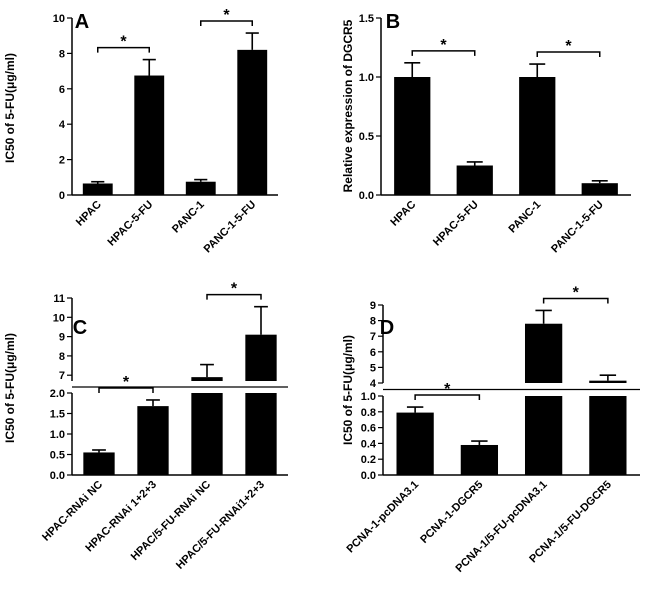 The width and height of the screenshot is (650, 596). What do you see at coordinates (62, 338) in the screenshot?
I see `panel-c-ytick-label: 9` at bounding box center [62, 338].